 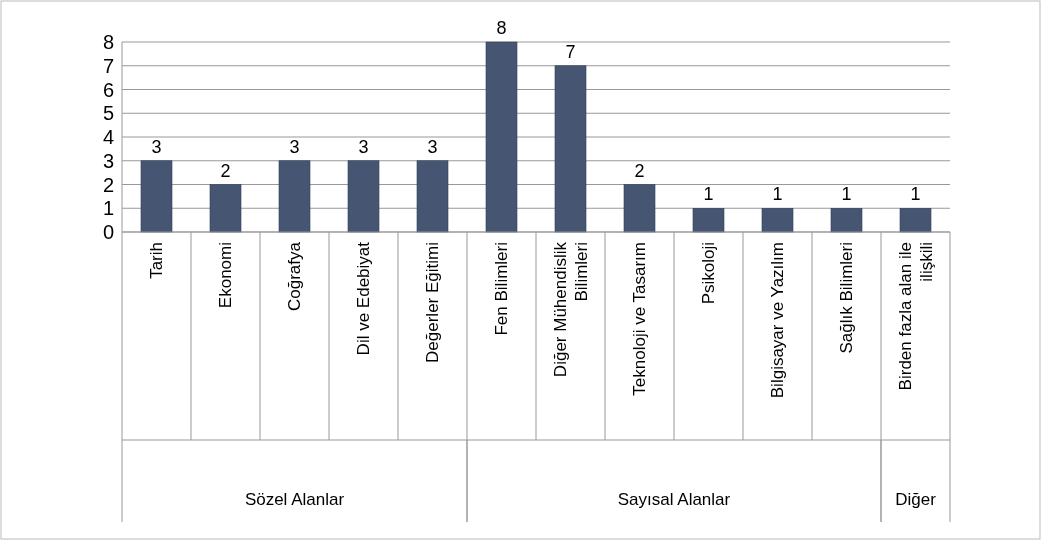 I want to click on y-tick-label: 8, so click(x=108, y=42).